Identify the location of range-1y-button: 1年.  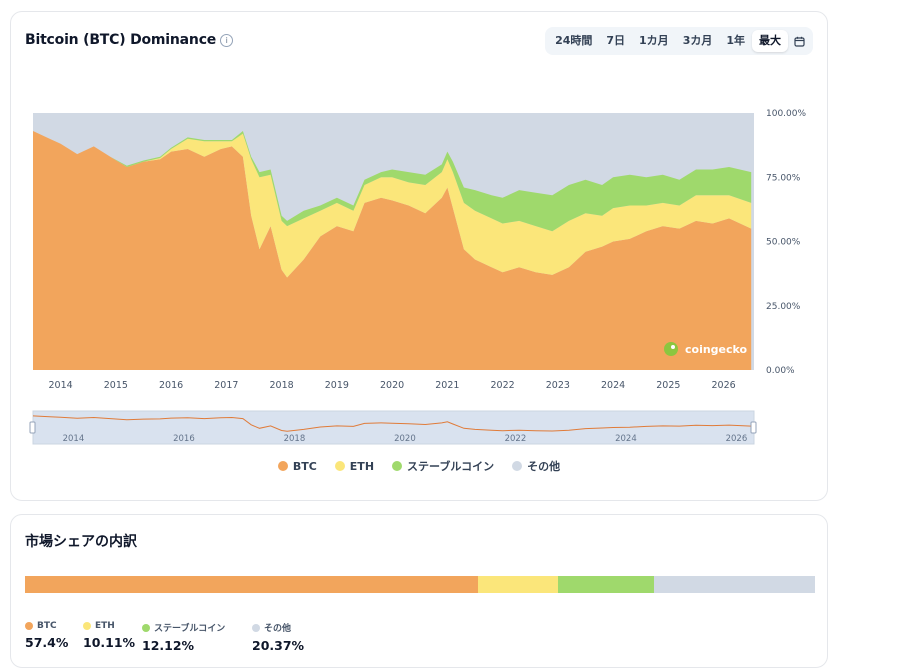
(735, 40).